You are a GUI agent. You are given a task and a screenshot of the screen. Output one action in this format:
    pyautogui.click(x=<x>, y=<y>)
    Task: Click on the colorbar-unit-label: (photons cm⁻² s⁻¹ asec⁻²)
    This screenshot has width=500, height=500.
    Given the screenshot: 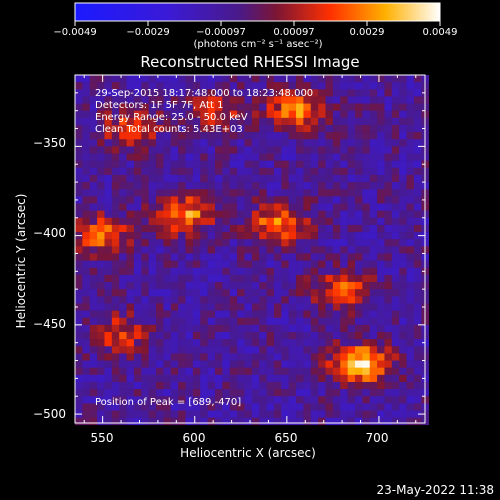 What is the action you would take?
    pyautogui.click(x=258, y=44)
    